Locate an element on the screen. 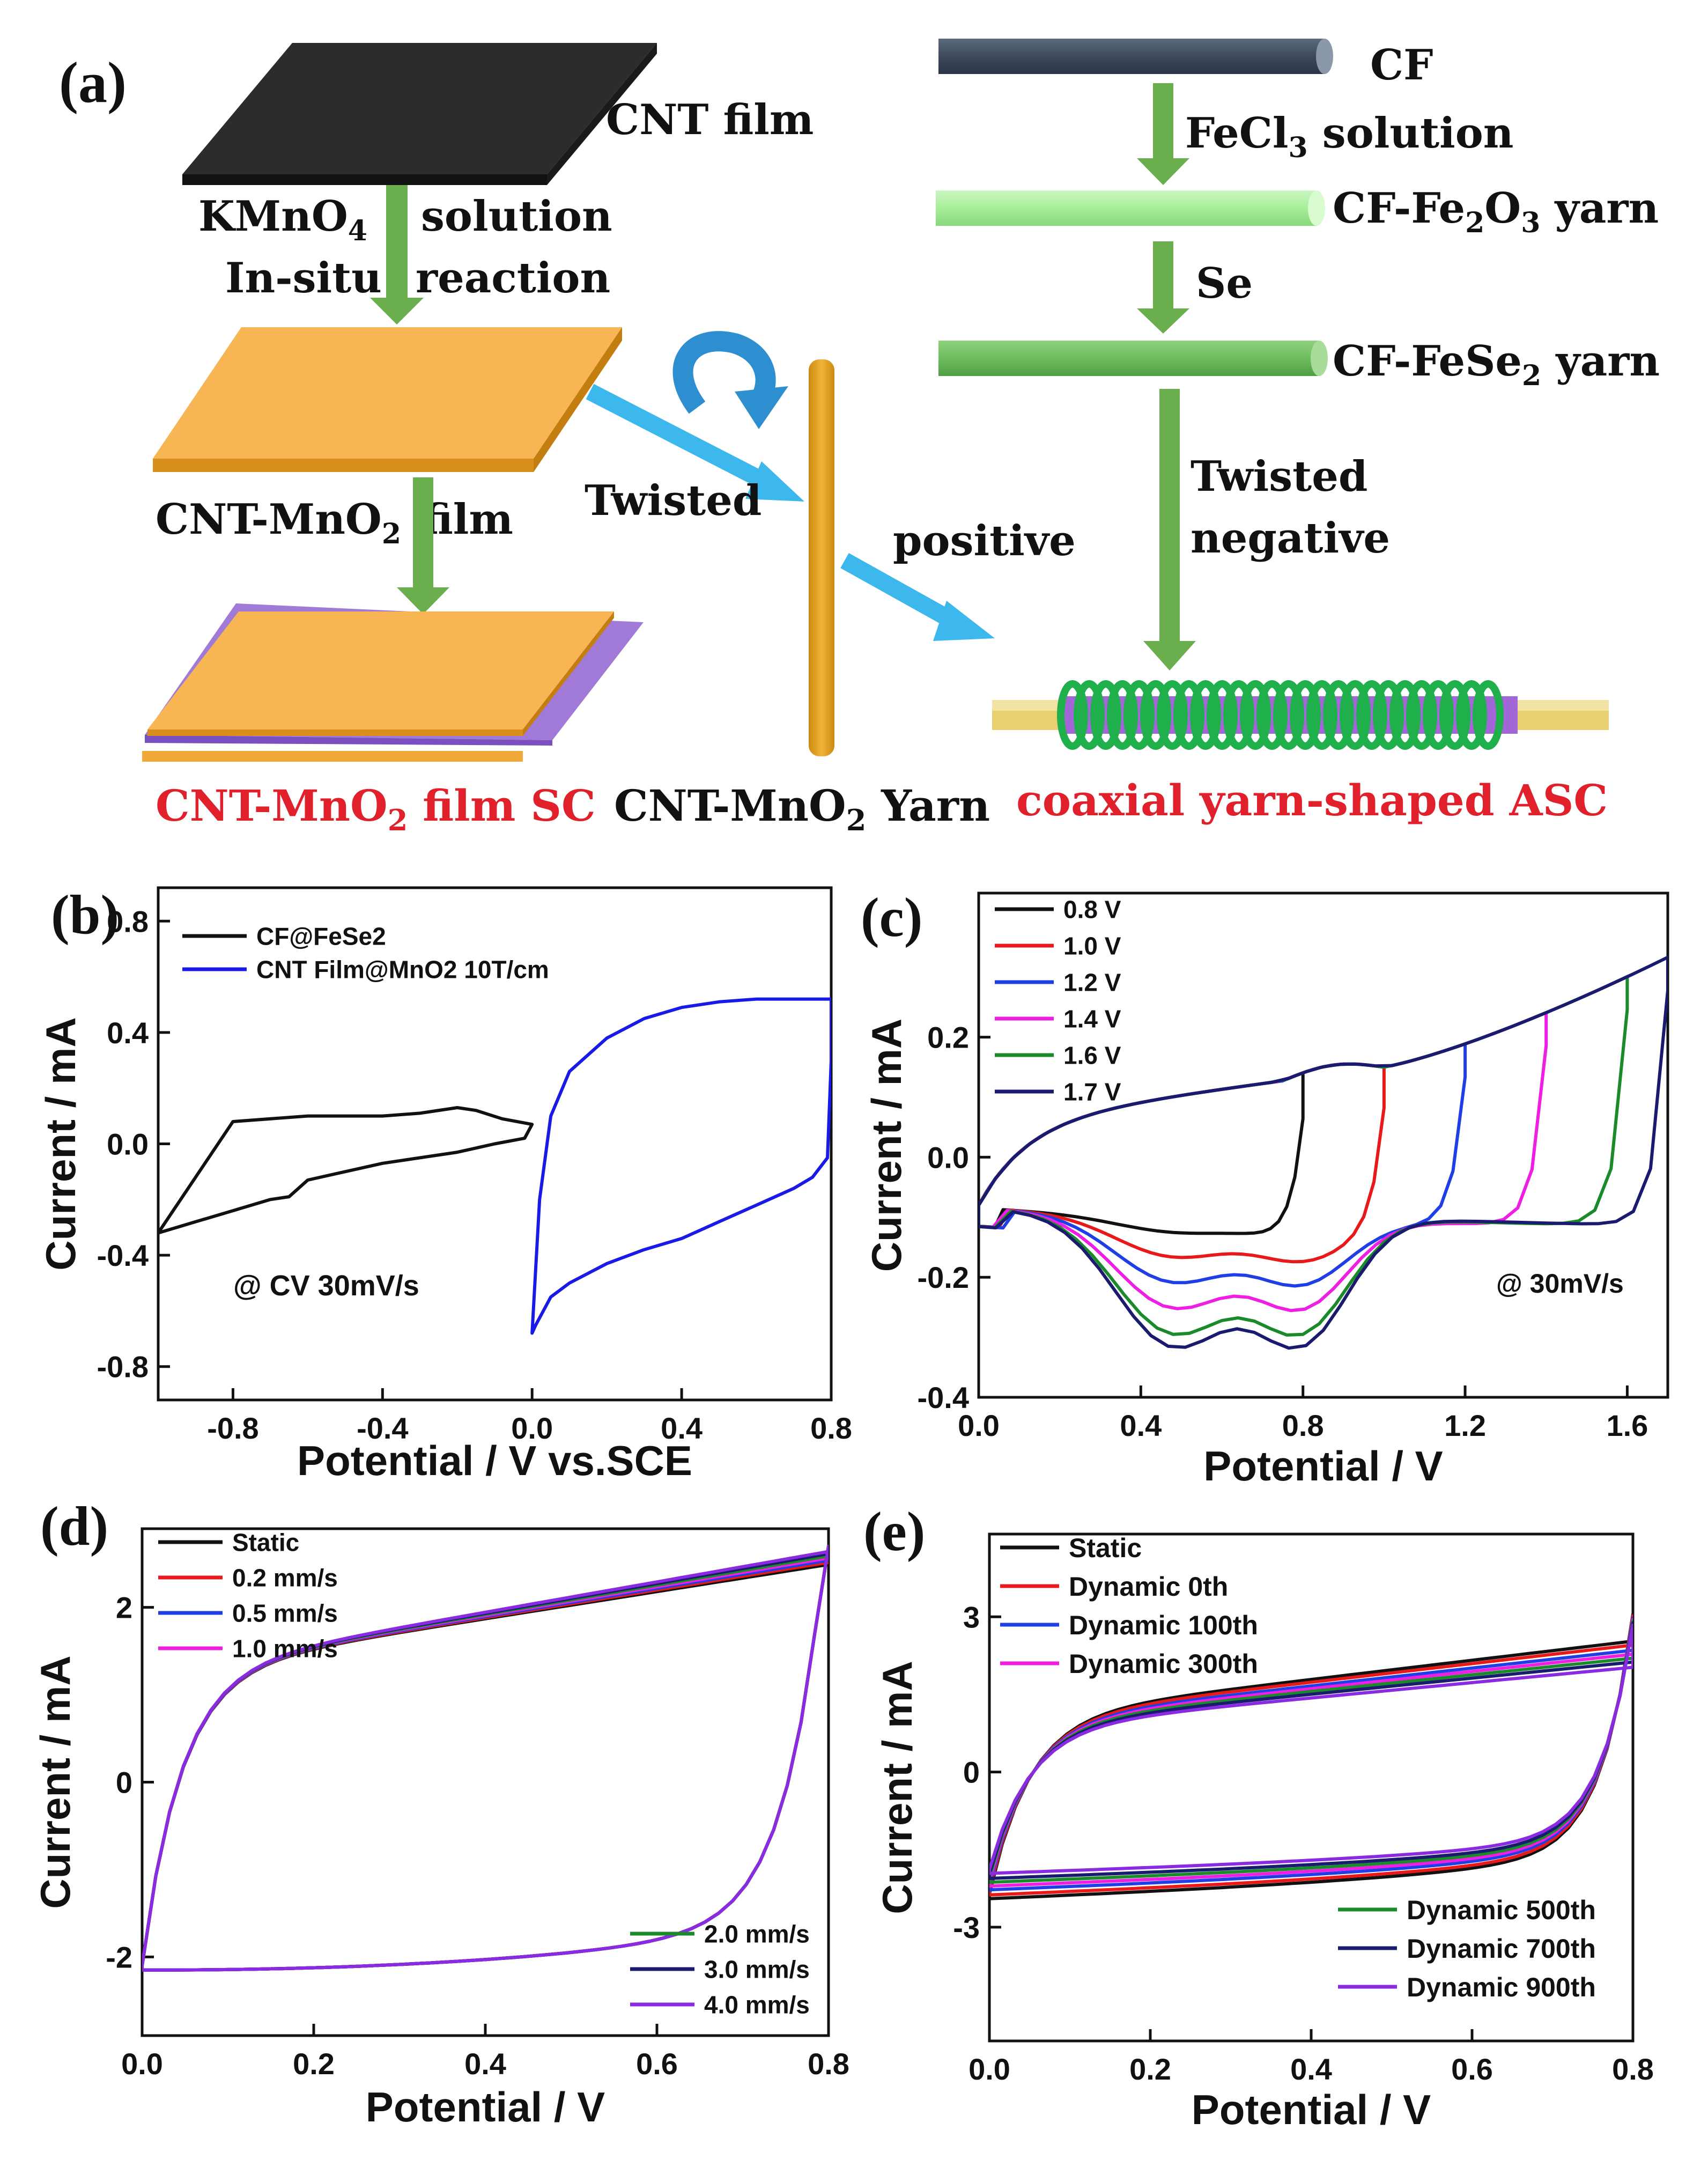  asc-caption: coaxial yarn-shaped ASC is located at coordinates (1312, 800).